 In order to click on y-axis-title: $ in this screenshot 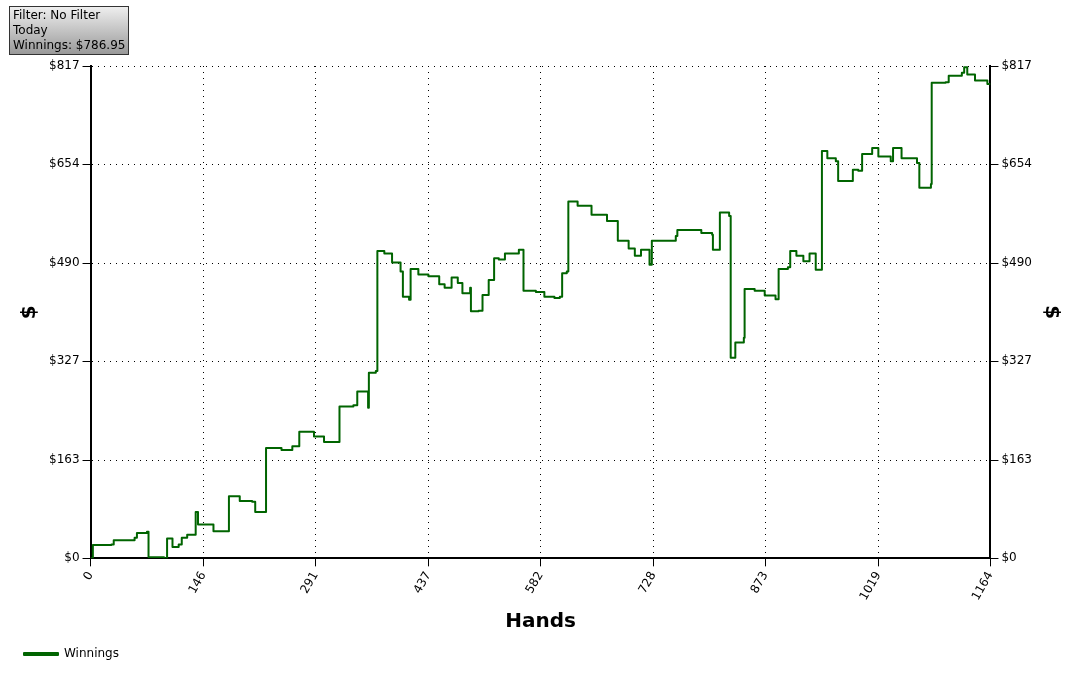, I will do `click(28, 312)`.